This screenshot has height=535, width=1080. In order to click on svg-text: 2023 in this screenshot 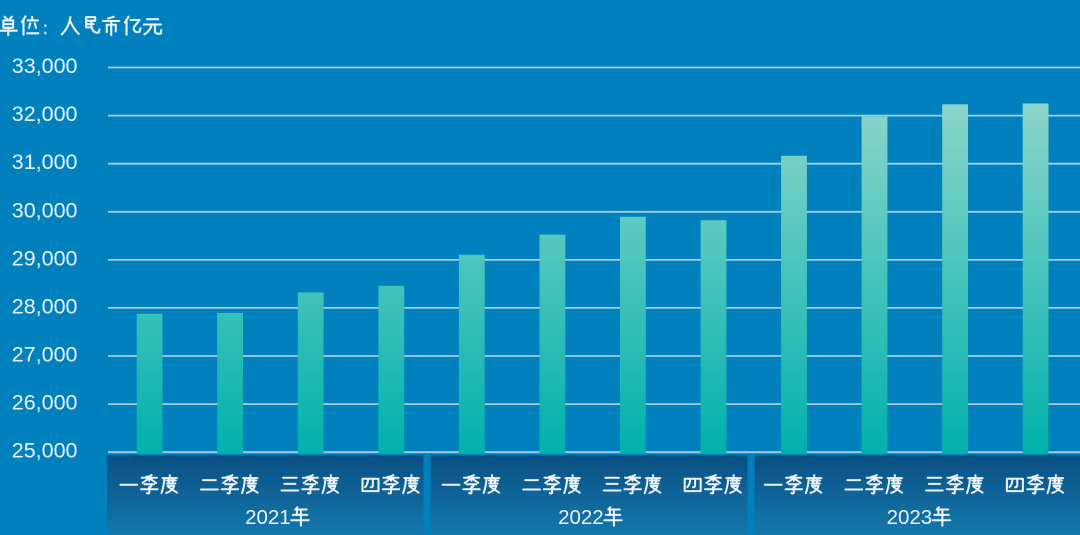, I will do `click(910, 517)`.